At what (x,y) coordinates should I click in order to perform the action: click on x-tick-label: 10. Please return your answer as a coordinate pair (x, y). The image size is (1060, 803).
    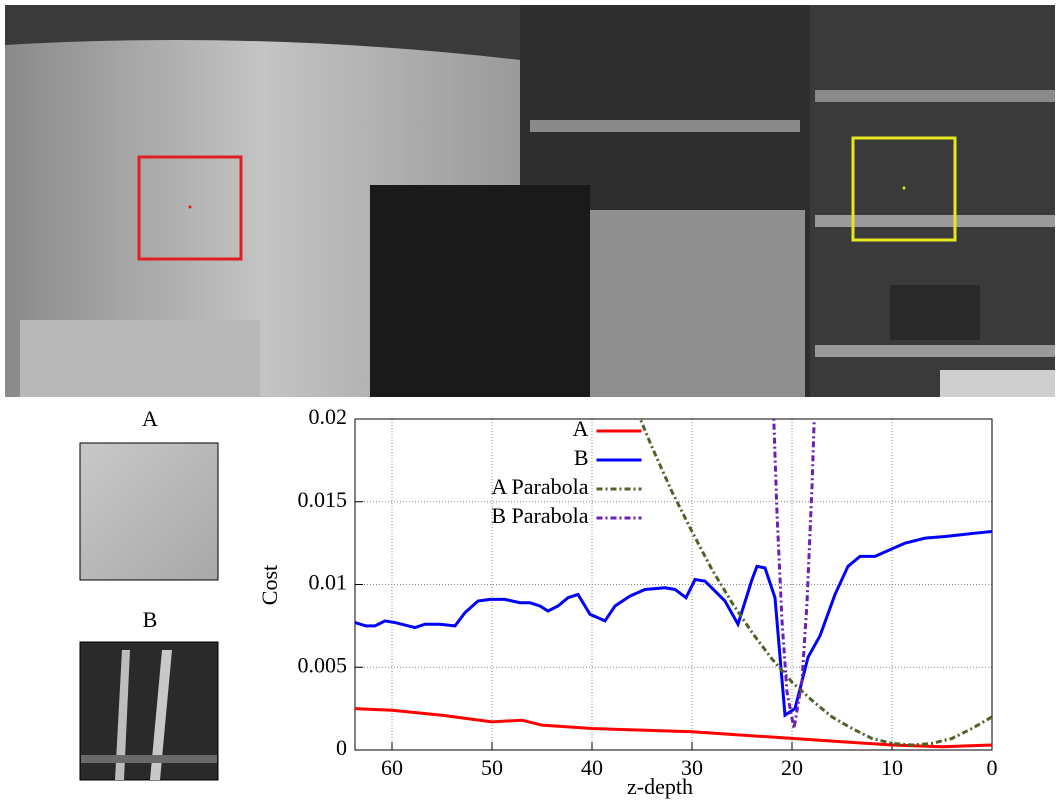
    Looking at the image, I should click on (892, 767).